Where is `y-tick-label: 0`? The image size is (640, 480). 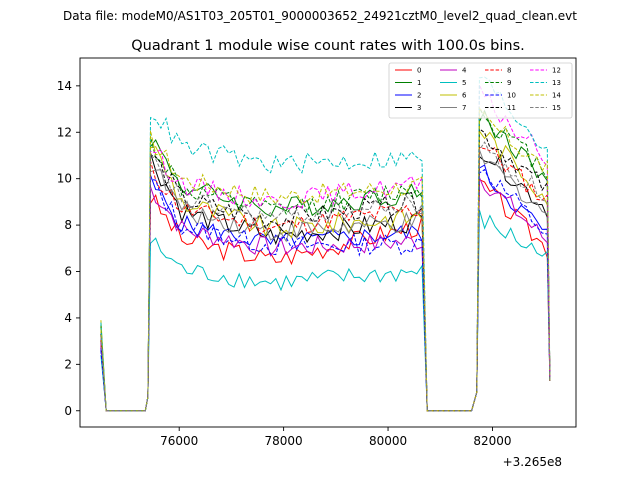 y-tick-label: 0 is located at coordinates (68, 411).